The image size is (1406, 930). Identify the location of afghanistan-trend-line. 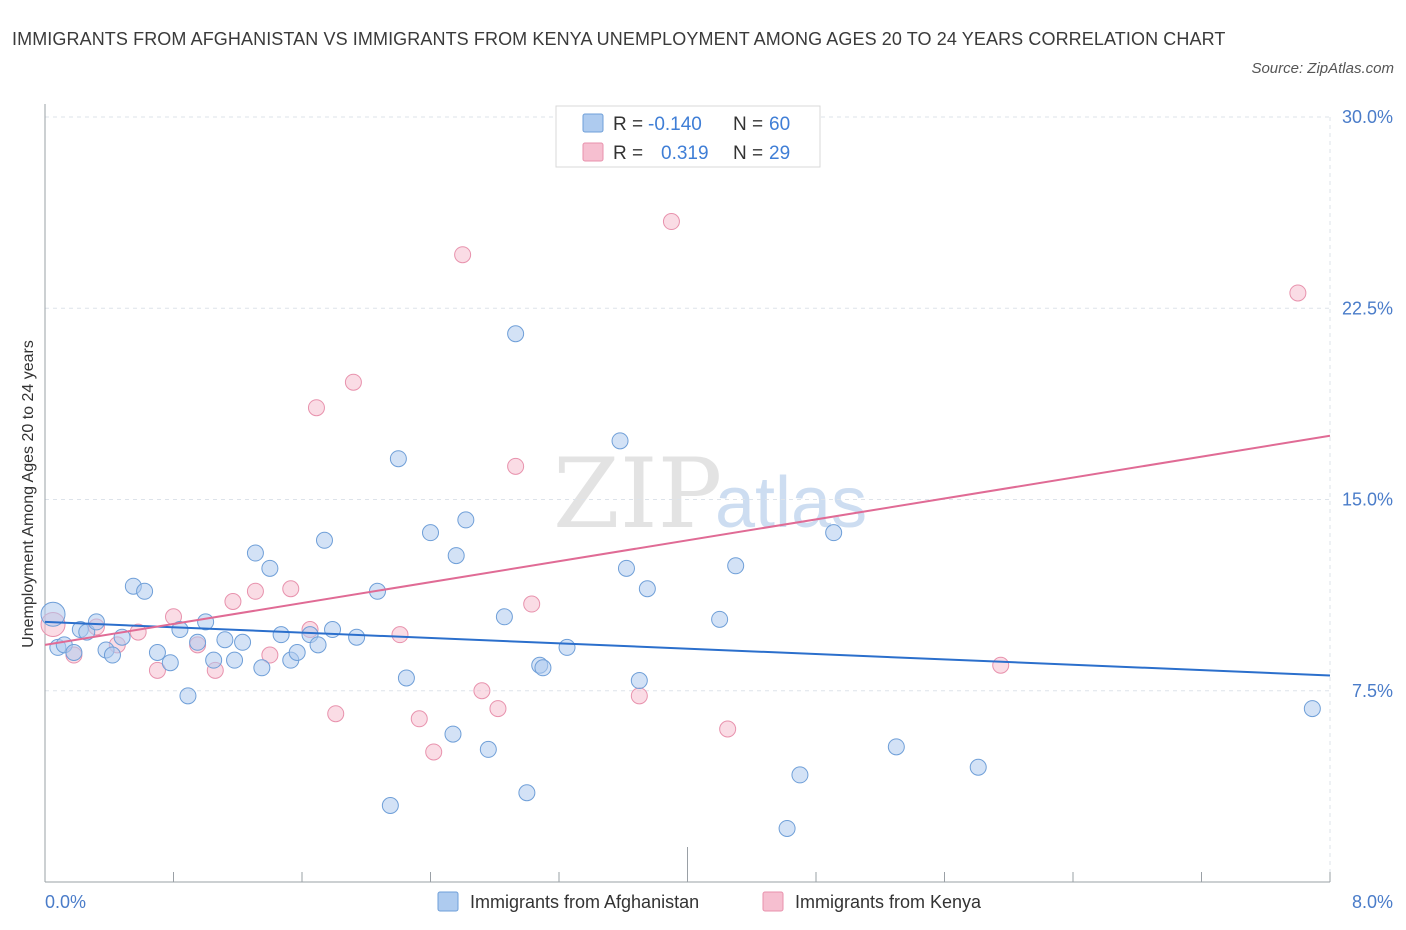
(687, 648).